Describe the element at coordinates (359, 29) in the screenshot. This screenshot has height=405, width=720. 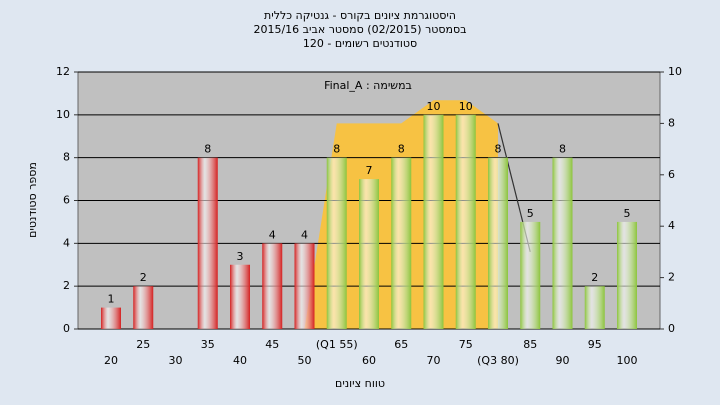
I see `chart-subtitle: בסמסטר (02/2015) סמסטר אביב 2015/16` at that location.